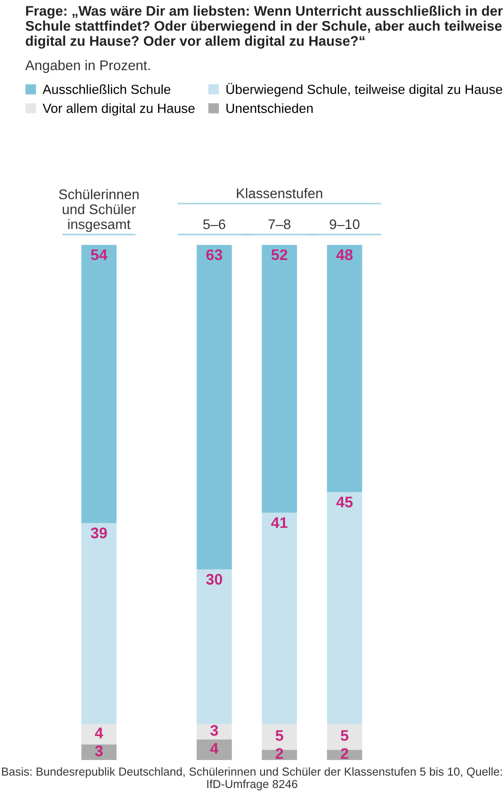  Describe the element at coordinates (118, 109) in the screenshot. I see `legend-label: Vor allem digital zu Hause` at that location.